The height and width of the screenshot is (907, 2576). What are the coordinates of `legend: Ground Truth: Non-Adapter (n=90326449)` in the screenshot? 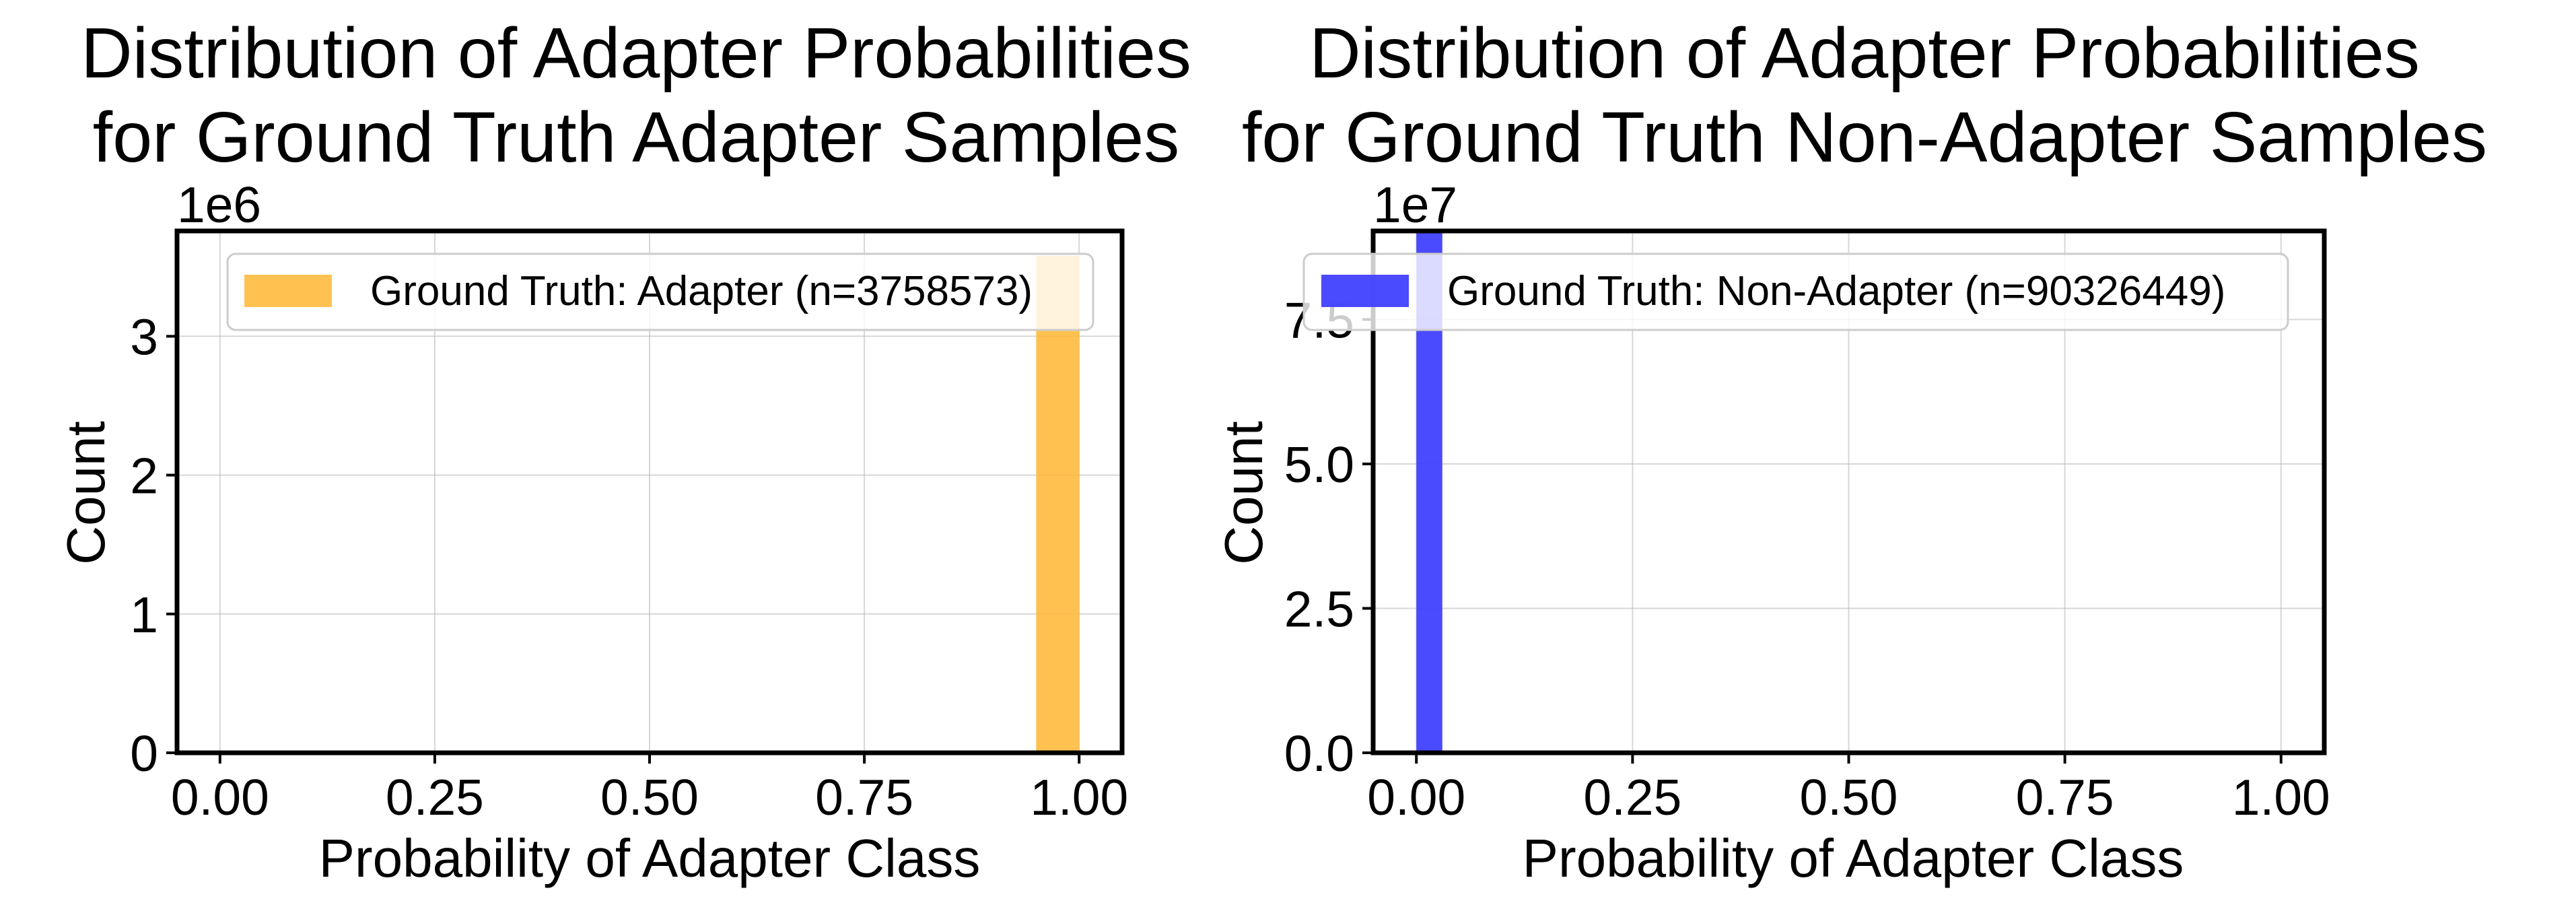 It's located at (1795, 292).